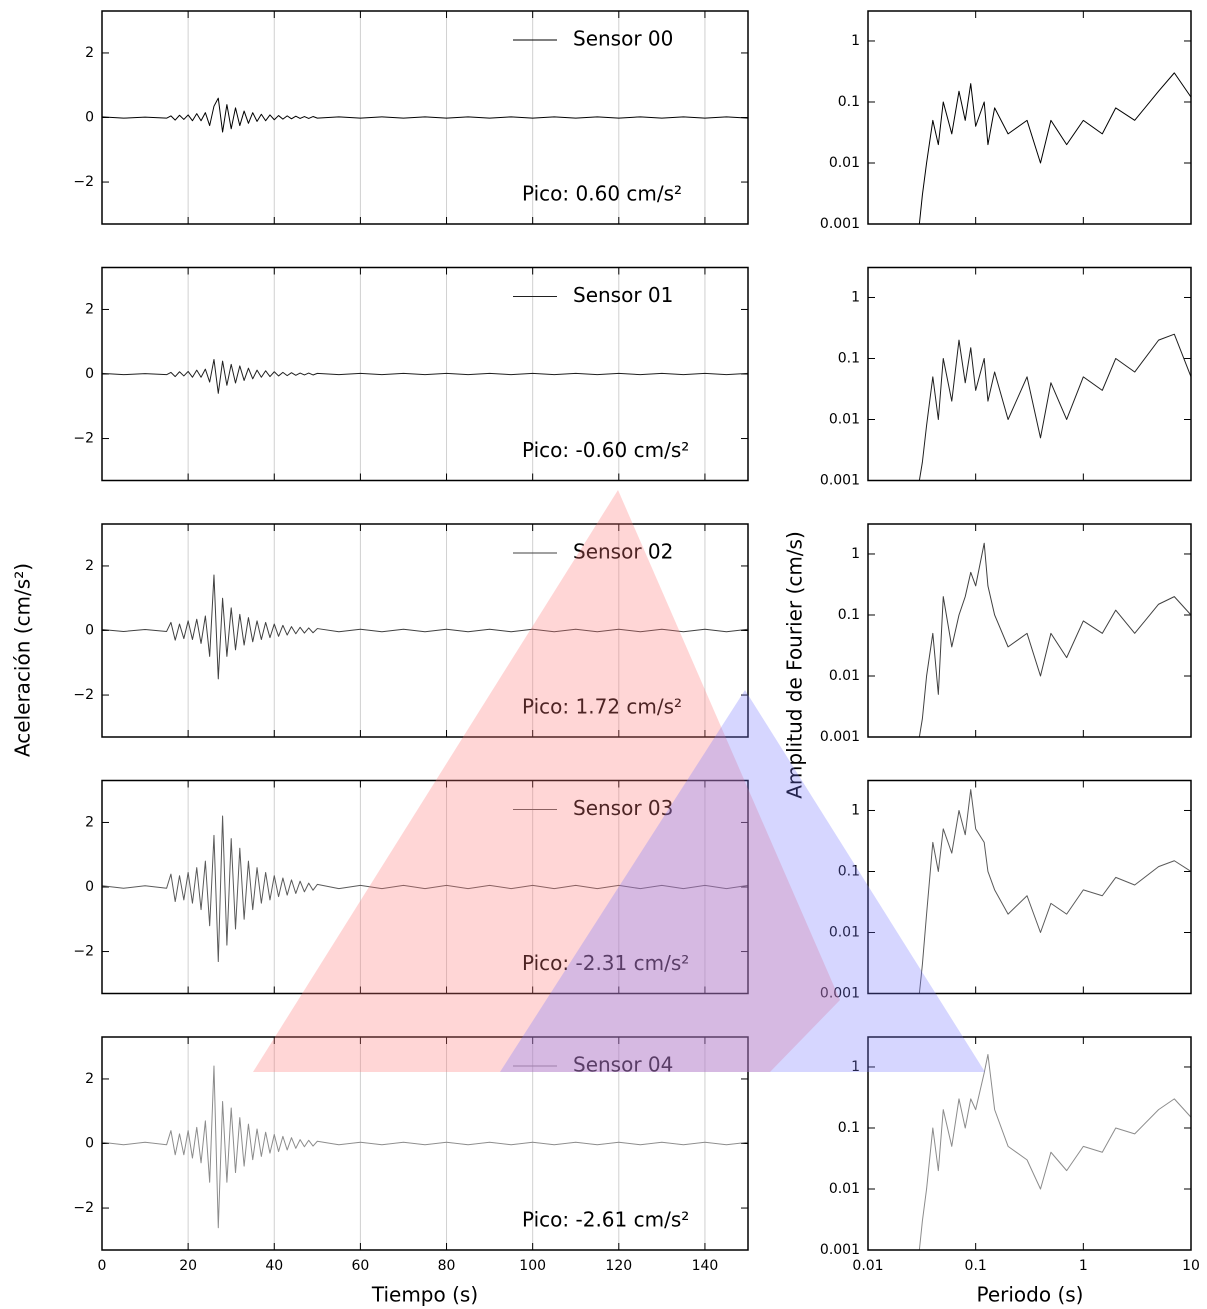 The image size is (1207, 1309). Describe the element at coordinates (623, 295) in the screenshot. I see `legend-label: Sensor 01` at that location.